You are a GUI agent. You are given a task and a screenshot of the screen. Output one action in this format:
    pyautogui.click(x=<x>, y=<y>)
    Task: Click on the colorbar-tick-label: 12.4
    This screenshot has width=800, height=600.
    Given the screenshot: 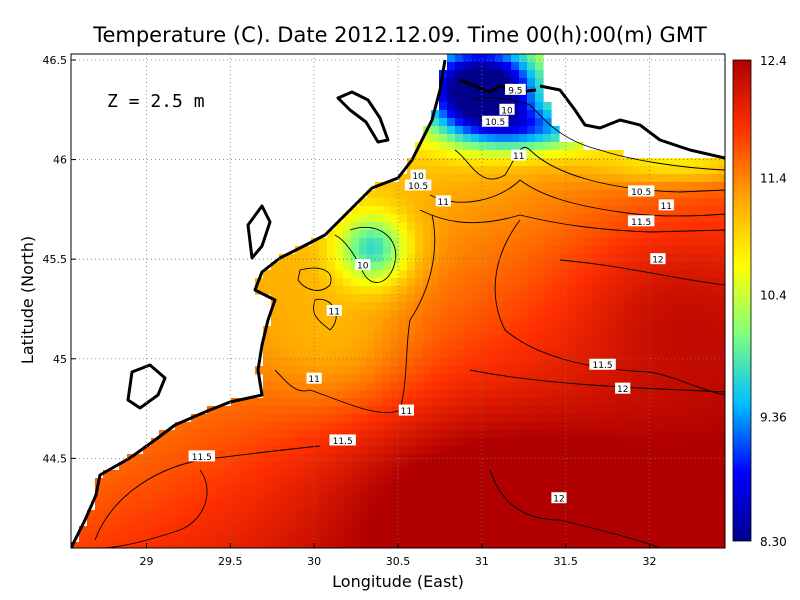 What is the action you would take?
    pyautogui.click(x=773, y=61)
    